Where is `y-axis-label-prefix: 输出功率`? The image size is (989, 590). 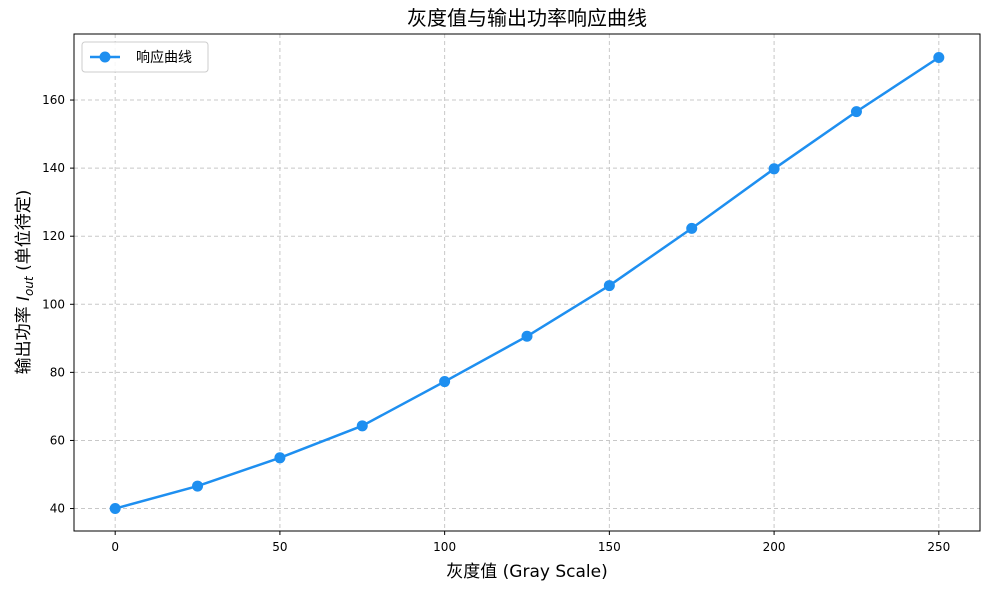 y-axis-label-prefix: 输出功率 is located at coordinates (24, 337).